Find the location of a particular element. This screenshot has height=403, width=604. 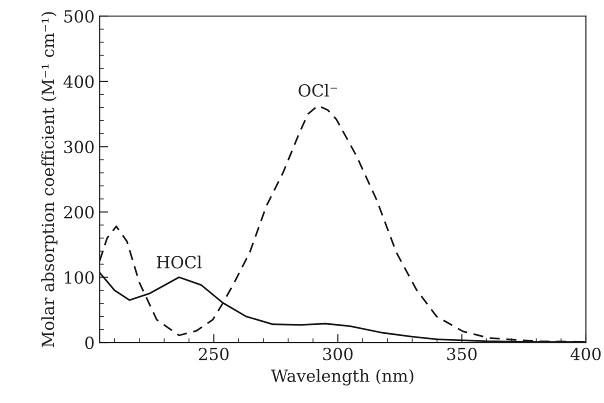

x-tick-label: 300 is located at coordinates (338, 354).